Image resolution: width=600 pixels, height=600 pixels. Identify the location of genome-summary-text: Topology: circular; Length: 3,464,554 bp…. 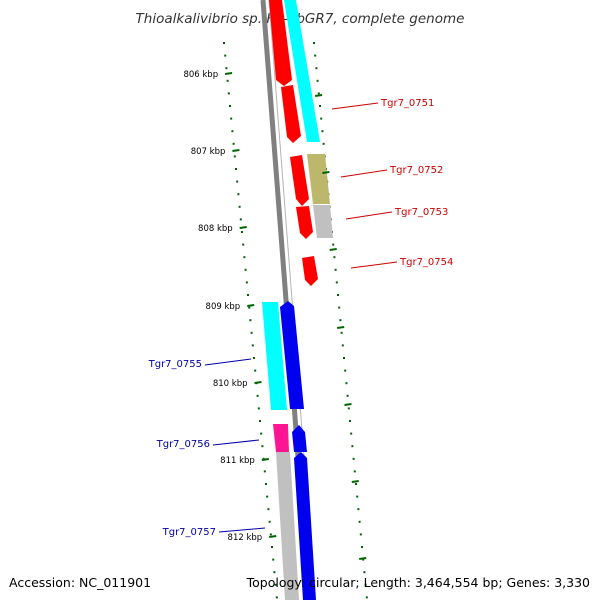
(418, 582).